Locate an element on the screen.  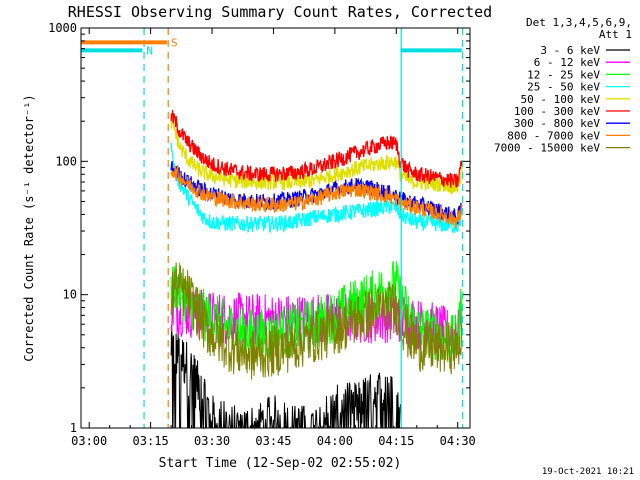
series-800-7000-kev is located at coordinates (316, 197).